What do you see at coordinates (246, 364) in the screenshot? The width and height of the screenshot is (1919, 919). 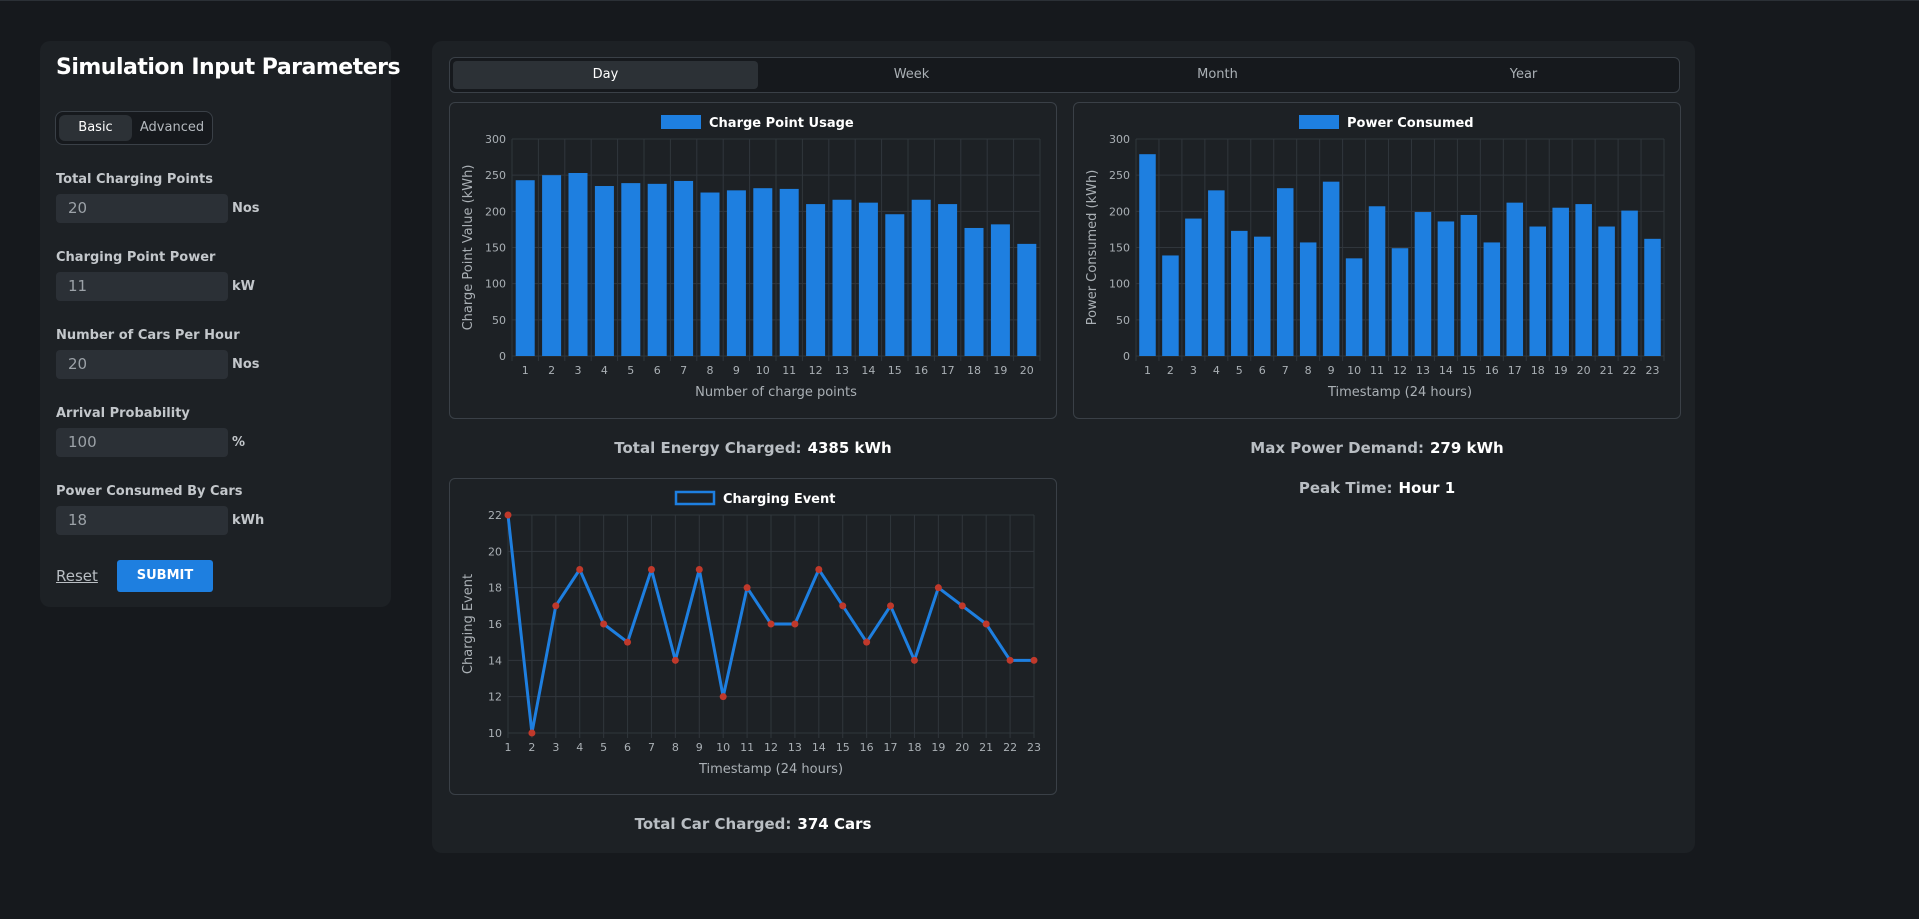 I see `cars-per-hour-unit: Nos` at bounding box center [246, 364].